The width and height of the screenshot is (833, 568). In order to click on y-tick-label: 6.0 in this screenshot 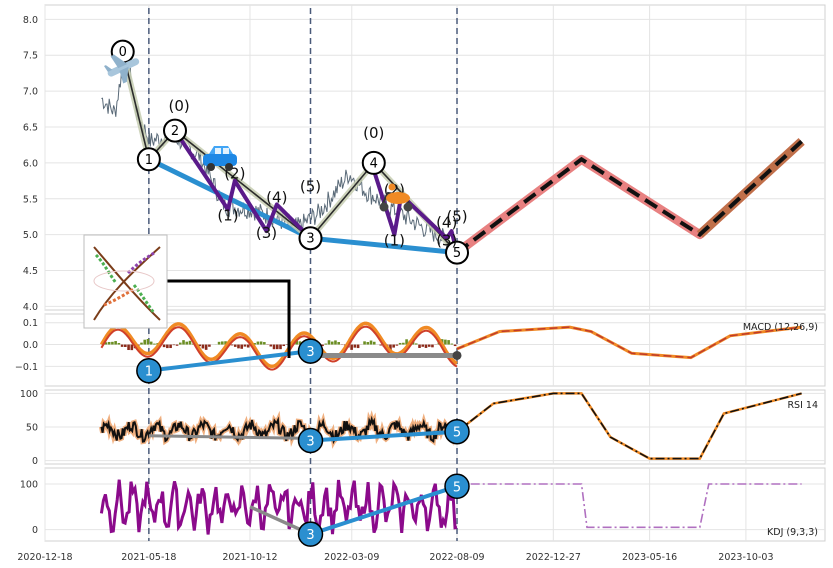, I will do `click(30, 163)`.